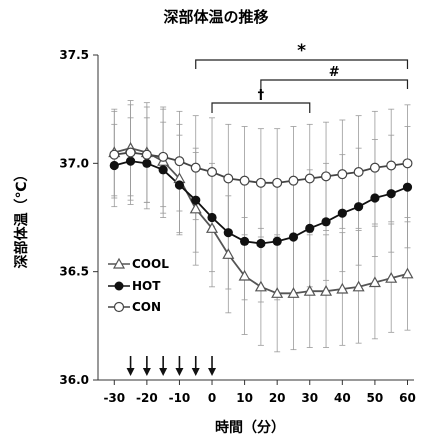 Image resolution: width=433 pixels, height=446 pixels. Describe the element at coordinates (309, 398) in the screenshot. I see `x-tick-label: 30` at that location.